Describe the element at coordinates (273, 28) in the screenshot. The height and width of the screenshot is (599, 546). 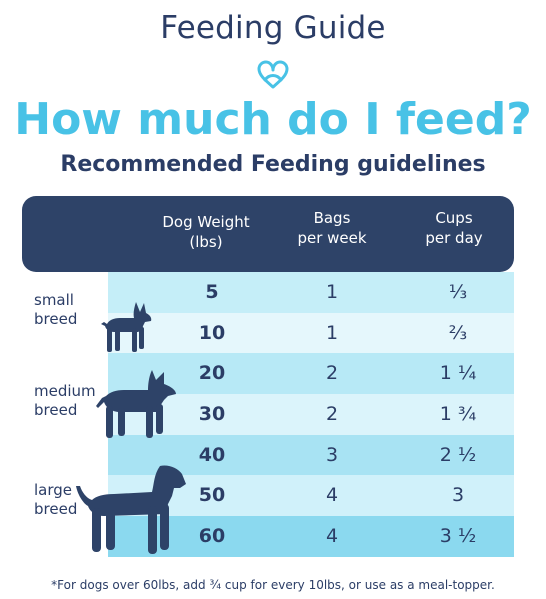
I see `page-title: Feeding Guide` at that location.